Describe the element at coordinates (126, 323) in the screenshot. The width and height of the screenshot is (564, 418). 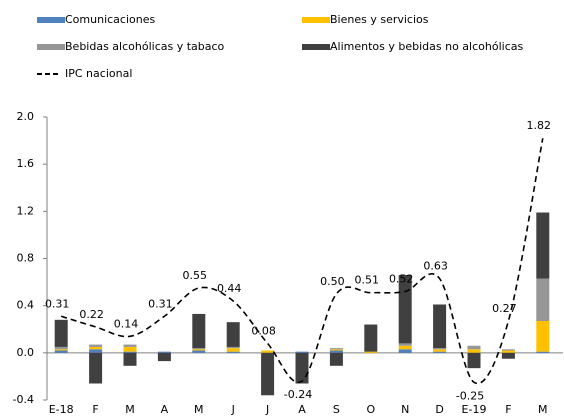
I see `data-label: 0.14` at that location.